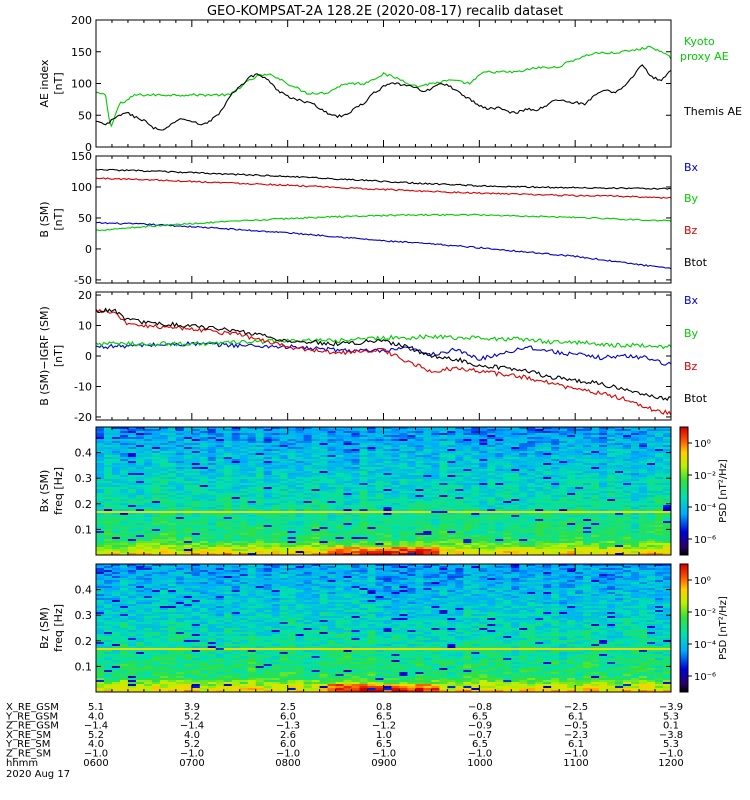  I want to click on orbit-value: −2.3, so click(576, 735).